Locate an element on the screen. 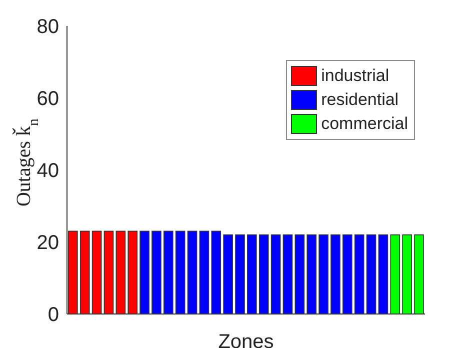  legend-label: industrial is located at coordinates (355, 76).